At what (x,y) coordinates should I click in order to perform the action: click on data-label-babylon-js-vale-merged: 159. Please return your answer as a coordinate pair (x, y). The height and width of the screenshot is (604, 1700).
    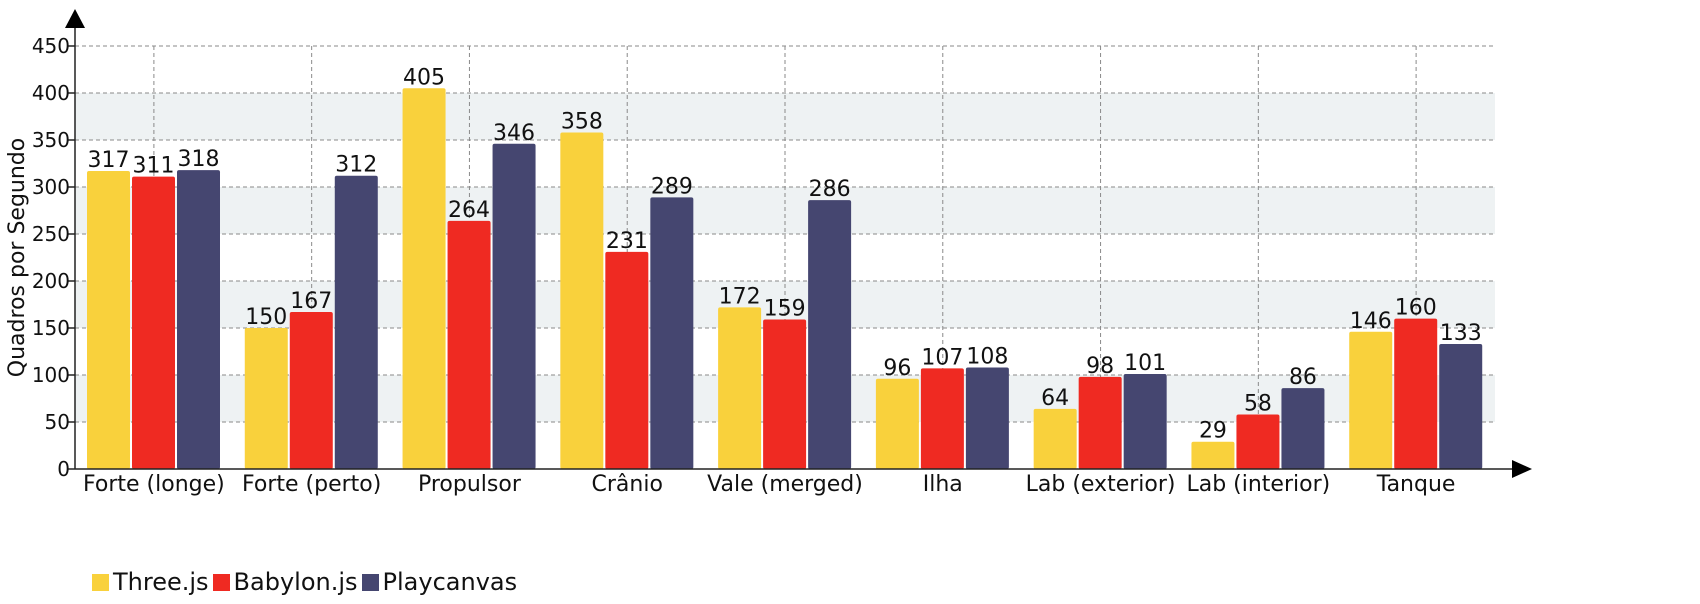
    Looking at the image, I should click on (785, 309).